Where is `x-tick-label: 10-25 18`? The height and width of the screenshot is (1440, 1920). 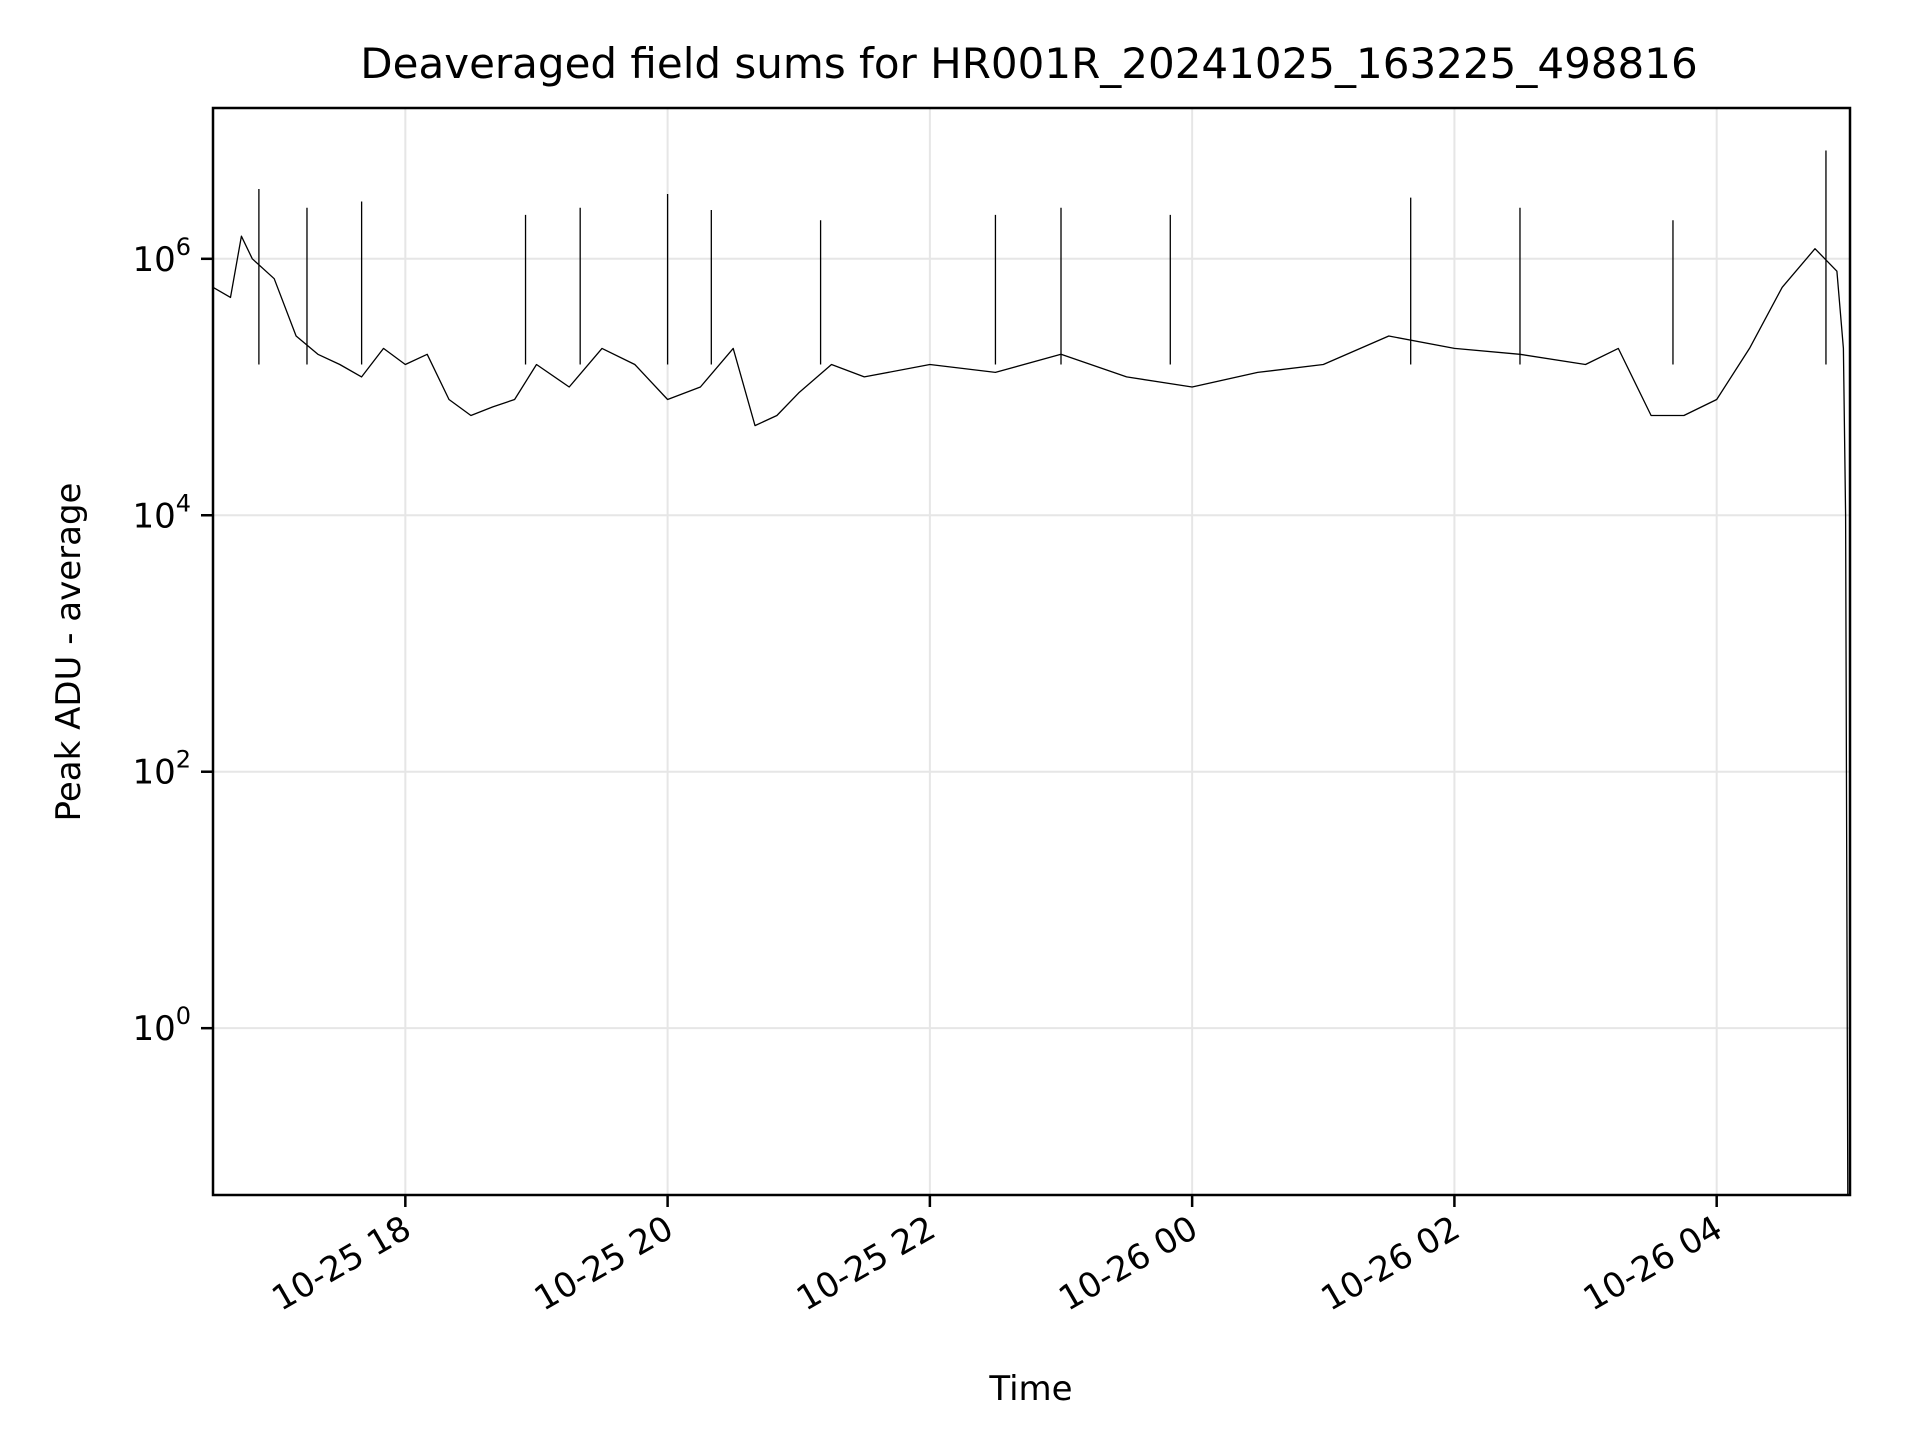
x-tick-label: 10-25 18 is located at coordinates (341, 1263).